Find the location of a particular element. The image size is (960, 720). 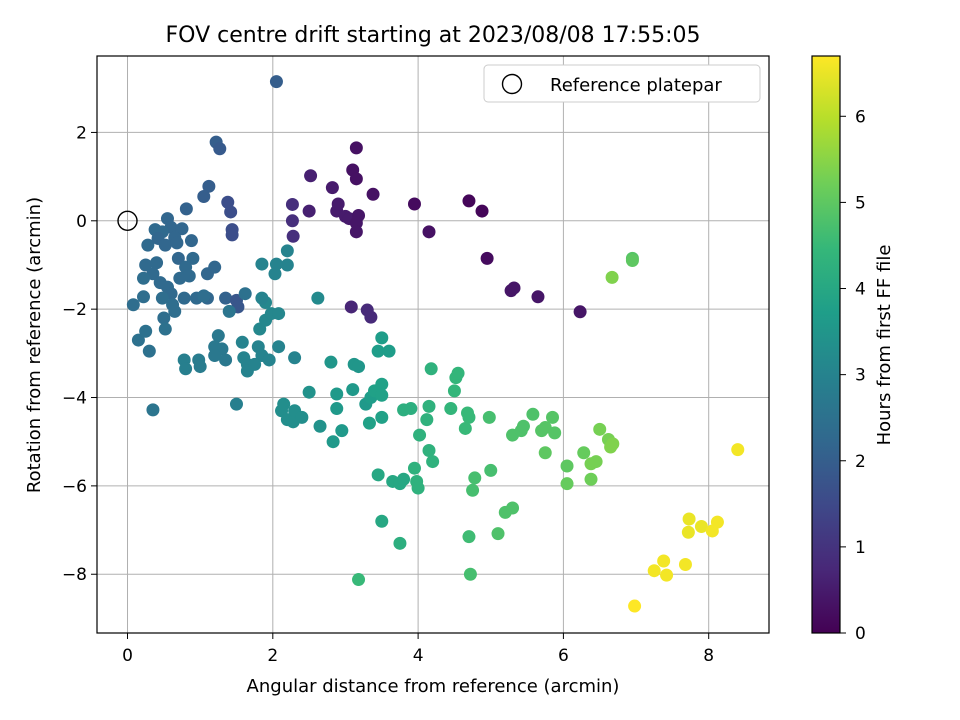

y-axis-ticks: 2 0 −2 −4 −6 −8 is located at coordinates (79, 354).